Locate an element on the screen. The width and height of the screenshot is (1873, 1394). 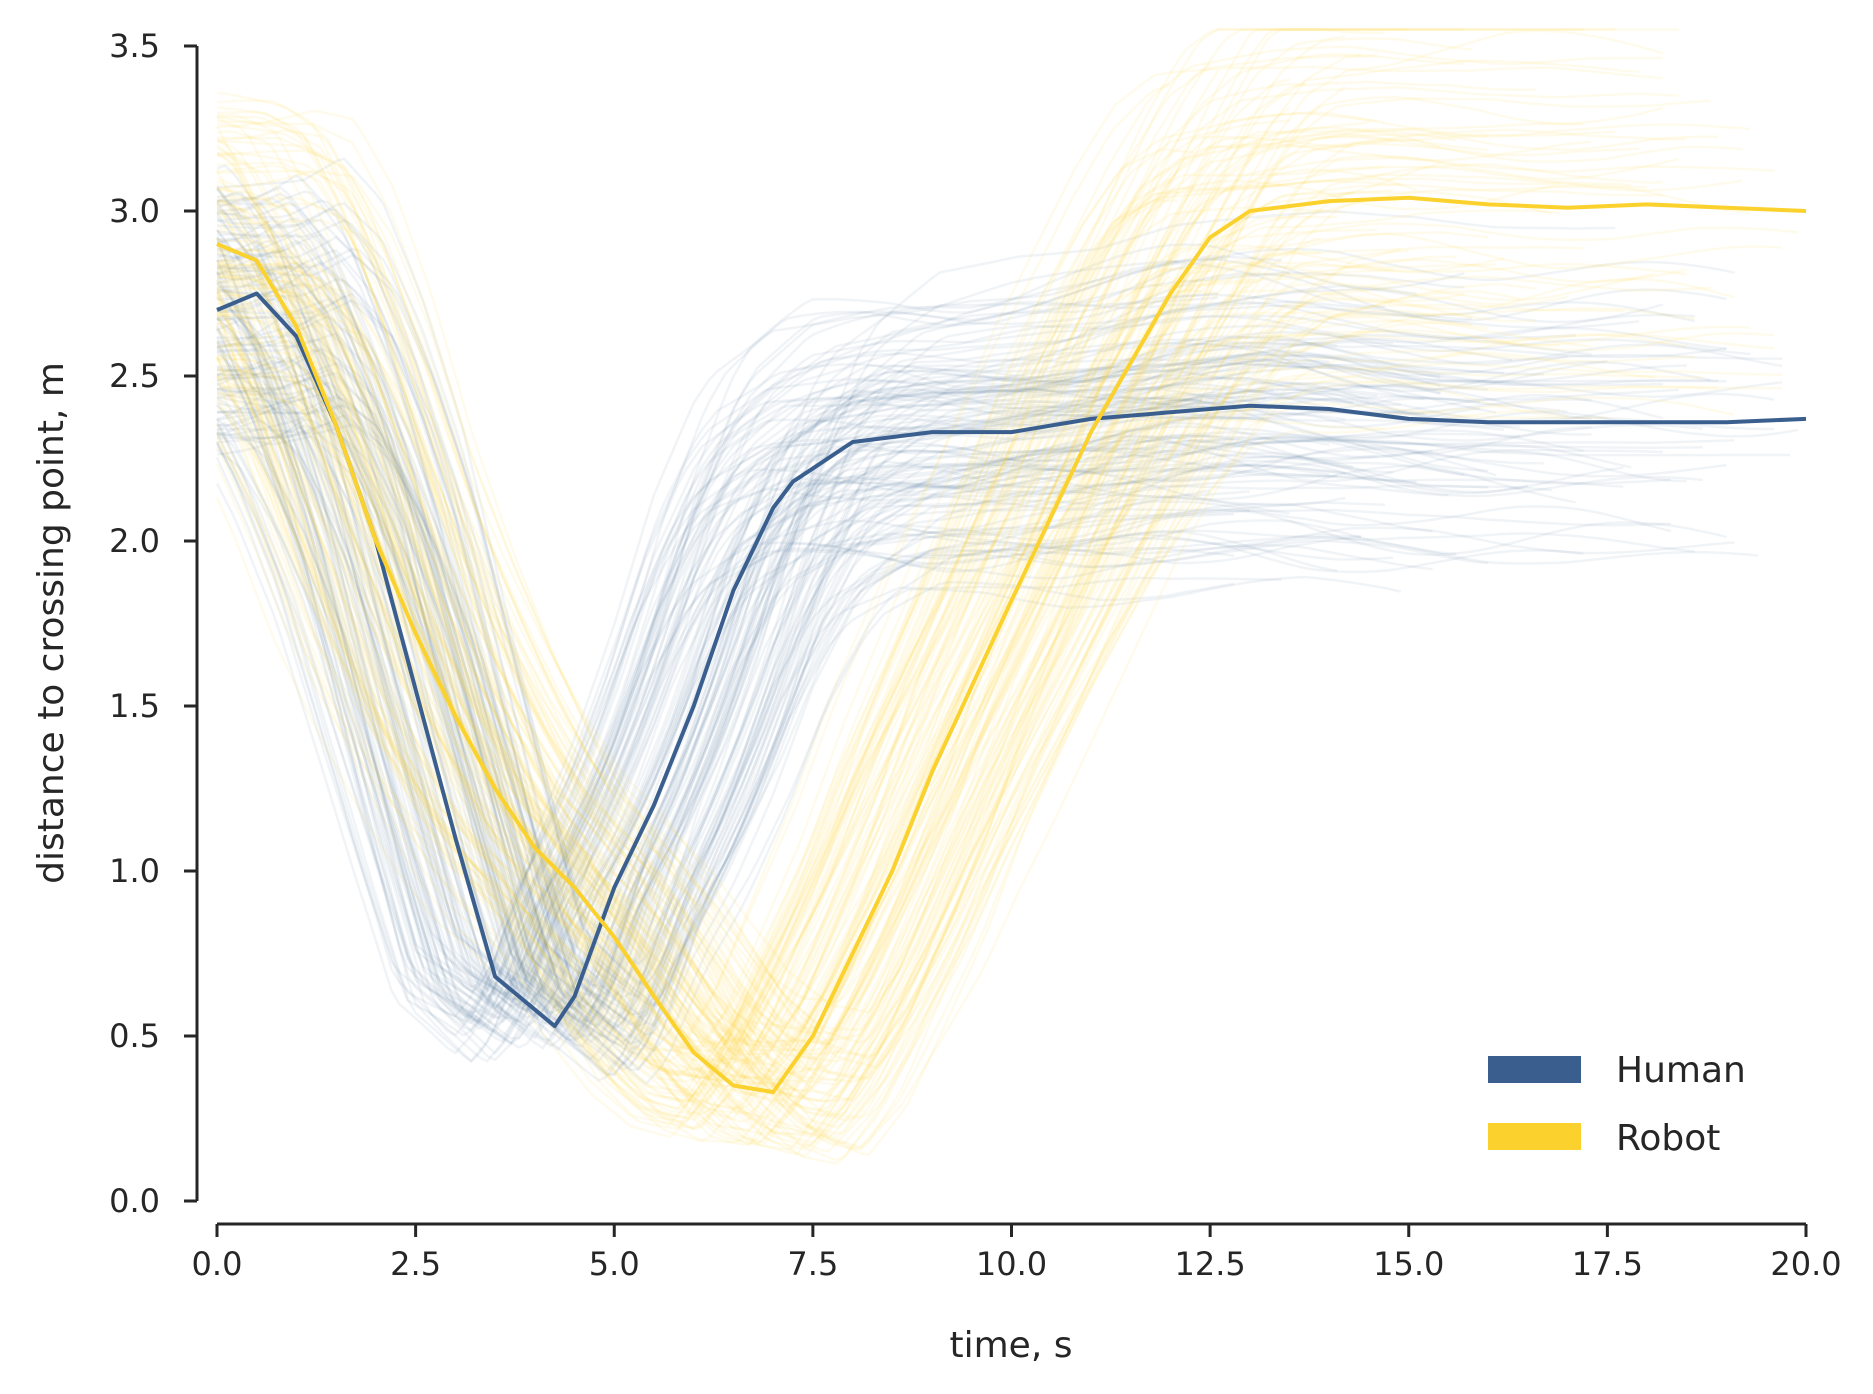
x-axis-label: time, s is located at coordinates (1011, 1345).